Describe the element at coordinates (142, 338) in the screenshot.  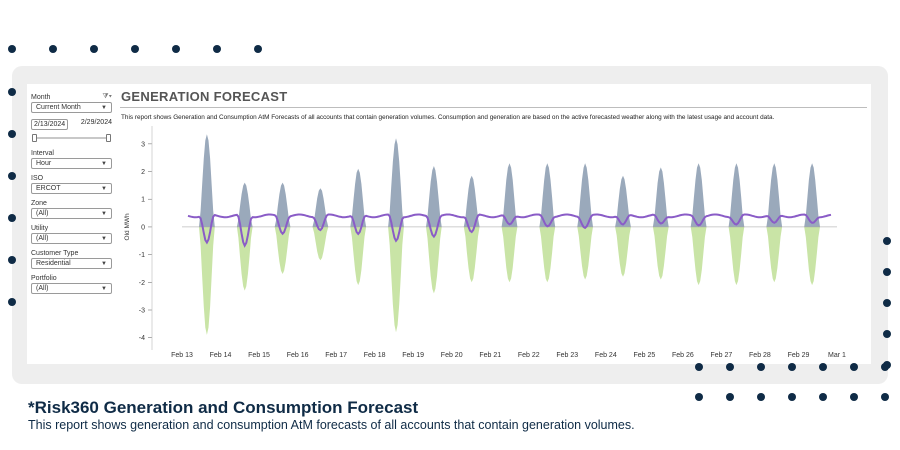
I see `y-tick-label: -4` at that location.